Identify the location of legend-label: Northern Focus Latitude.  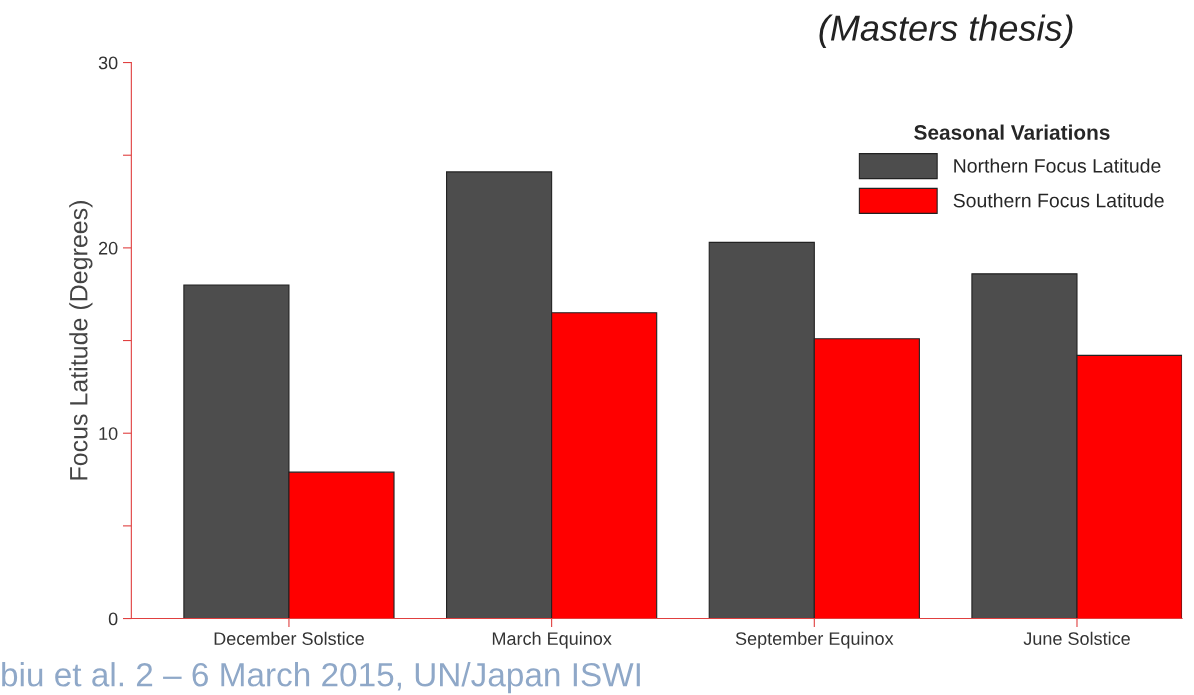
(1057, 165).